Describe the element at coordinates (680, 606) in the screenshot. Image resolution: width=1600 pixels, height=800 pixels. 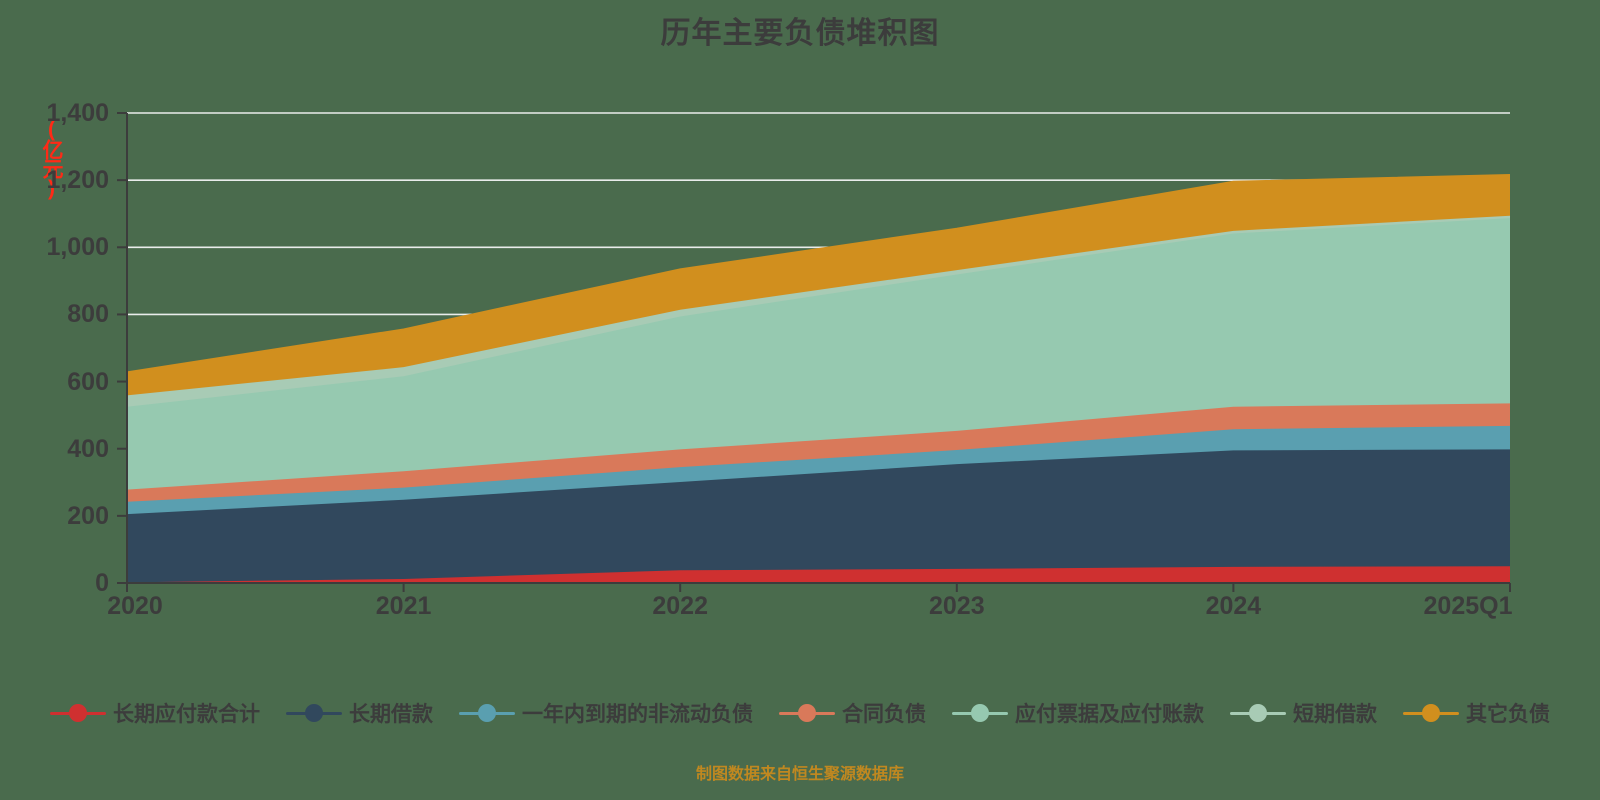
I see `x-tick-2022: 2022` at that location.